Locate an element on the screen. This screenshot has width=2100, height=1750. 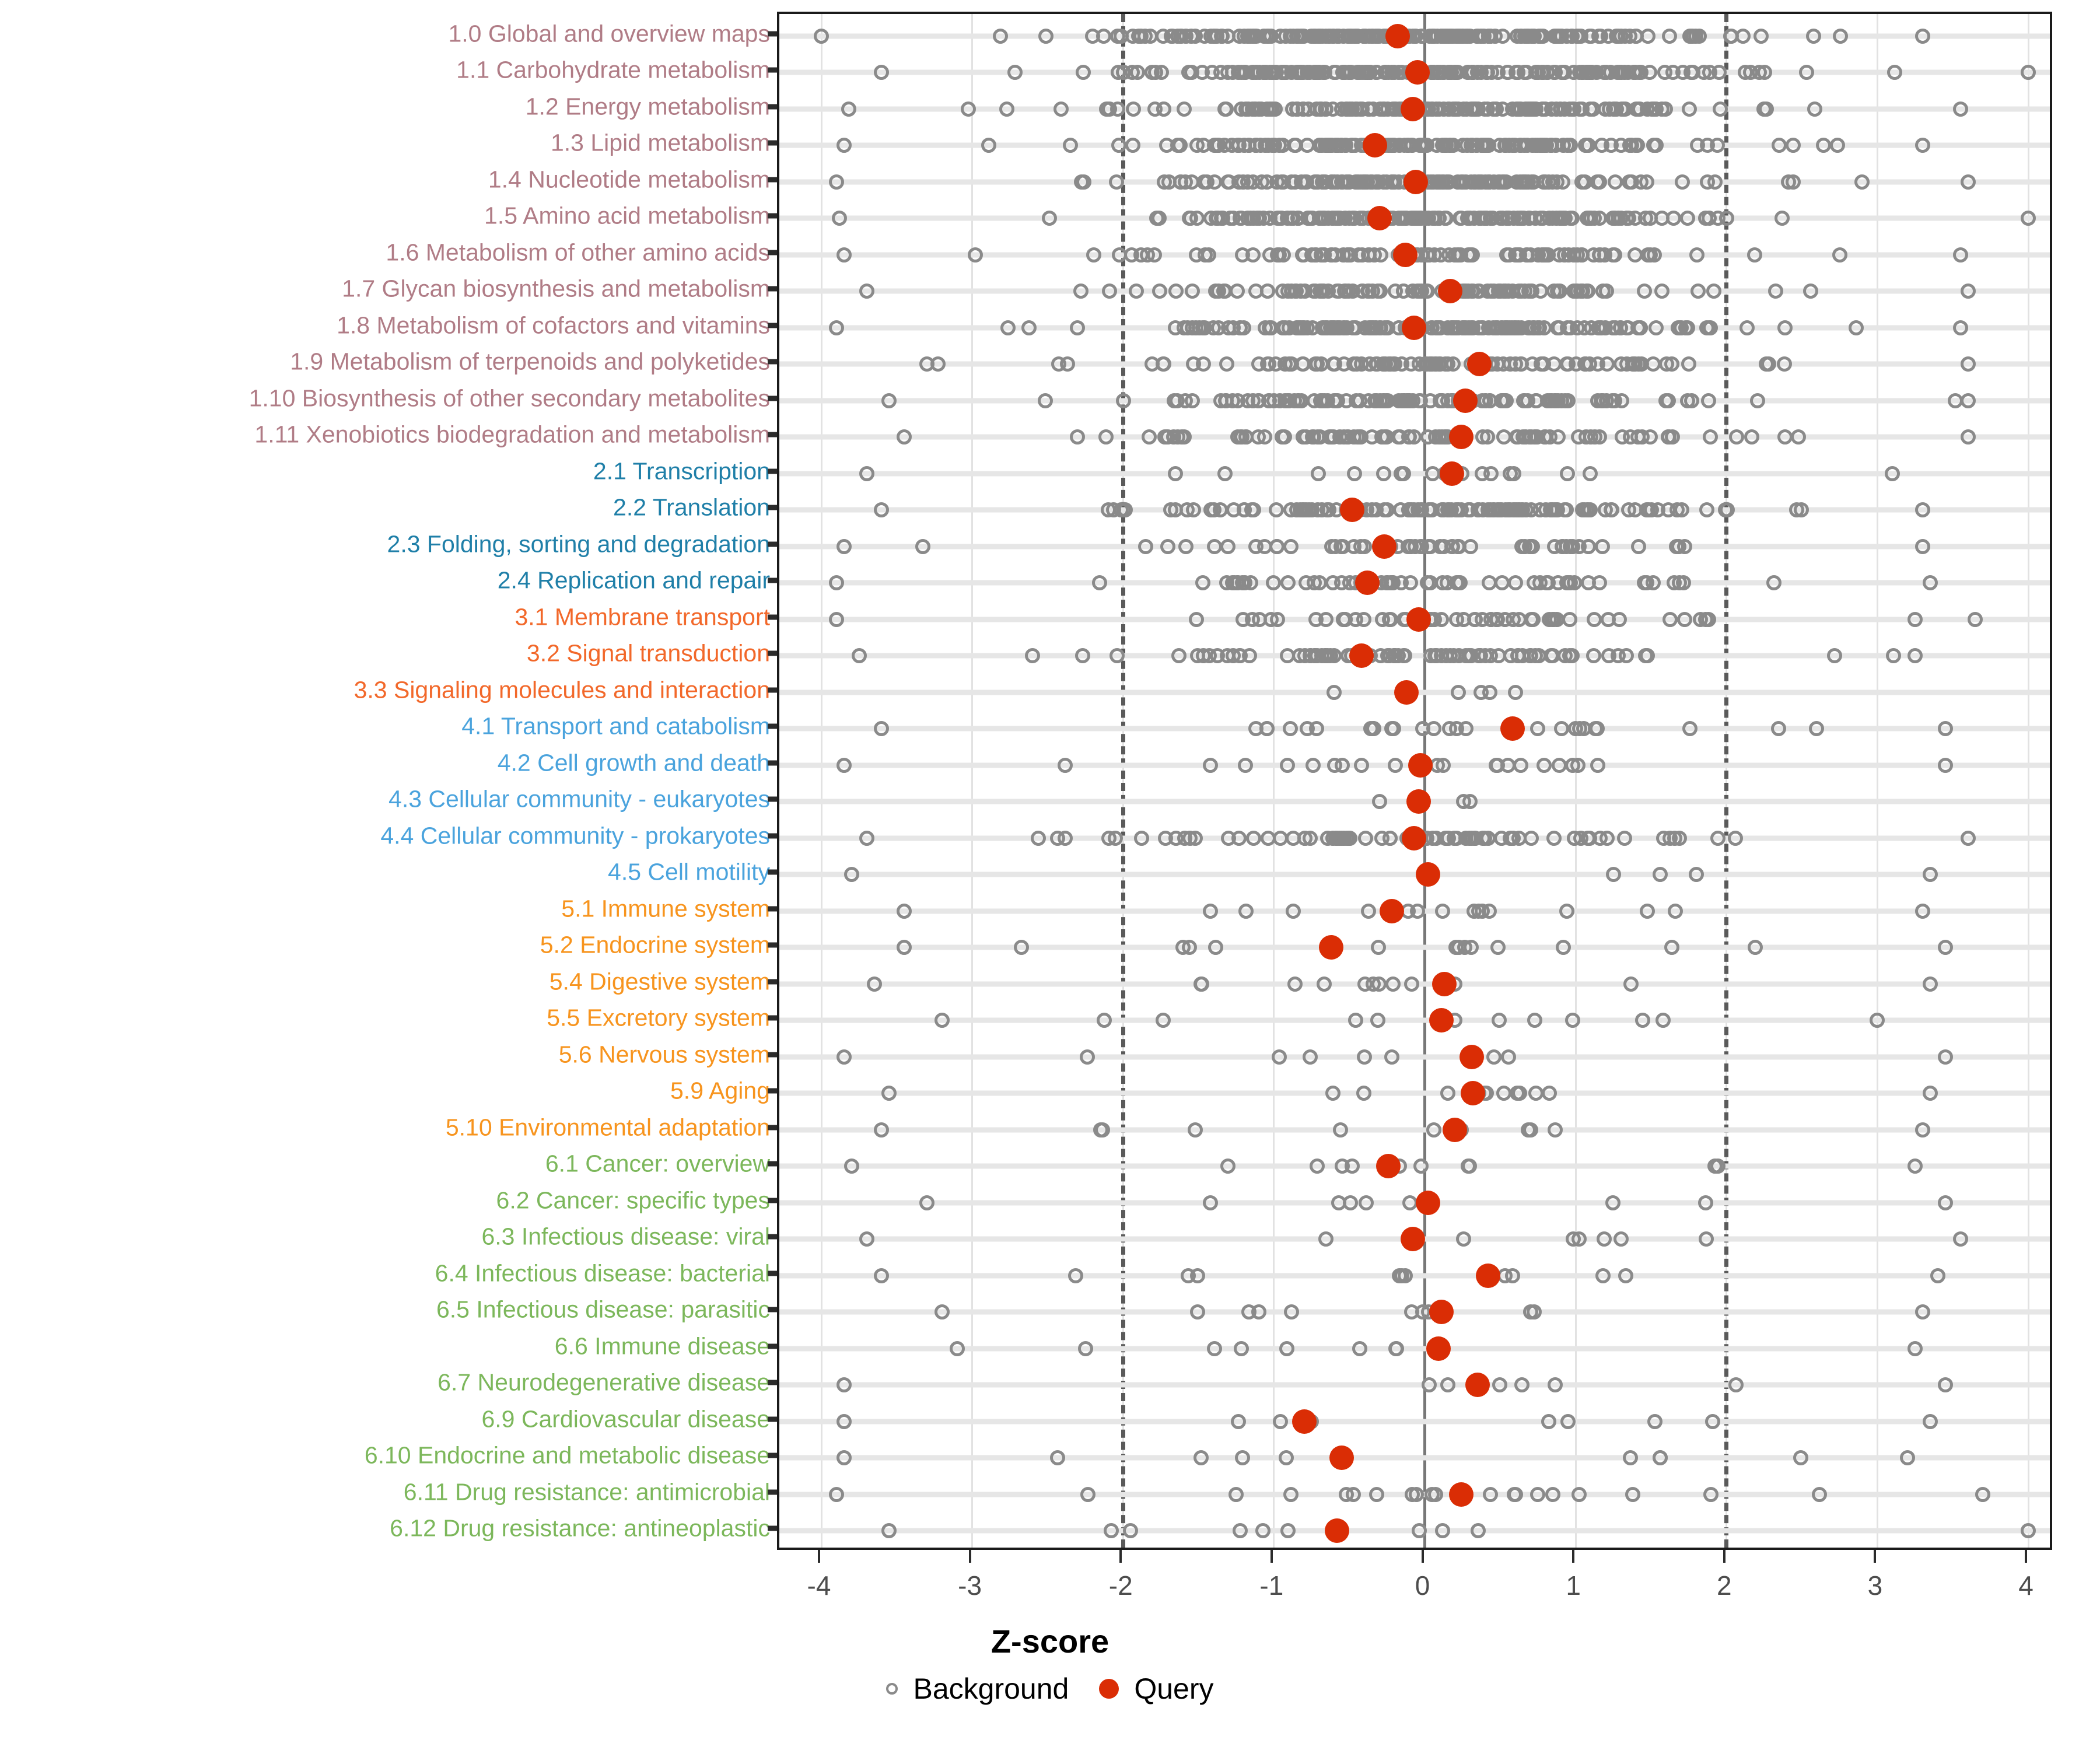
x-tick-mark is located at coordinates (1724, 1556).